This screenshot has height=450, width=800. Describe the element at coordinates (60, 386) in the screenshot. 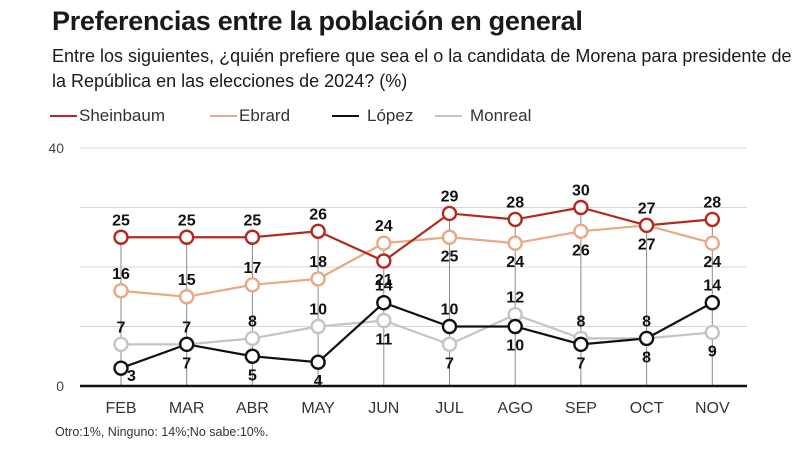

I see `y-tick-label: 0` at that location.